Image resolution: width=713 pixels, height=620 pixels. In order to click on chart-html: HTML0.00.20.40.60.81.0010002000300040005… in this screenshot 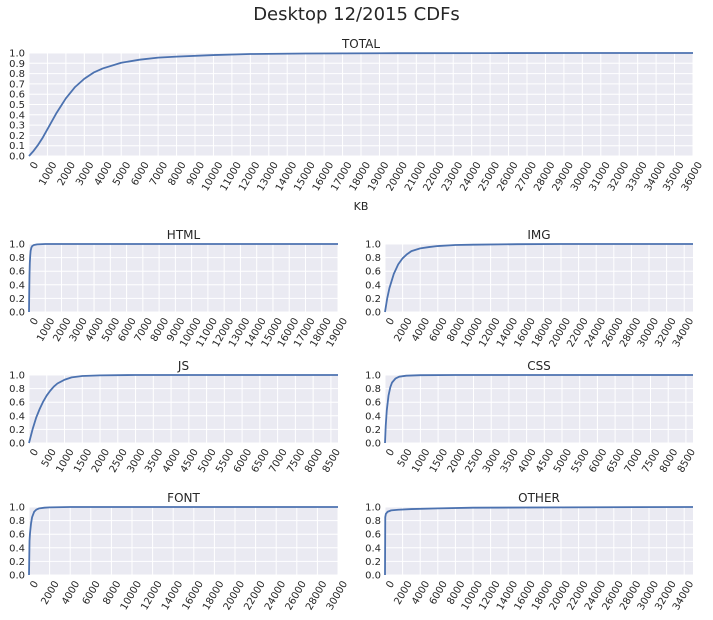, I will do `click(179, 288)`.